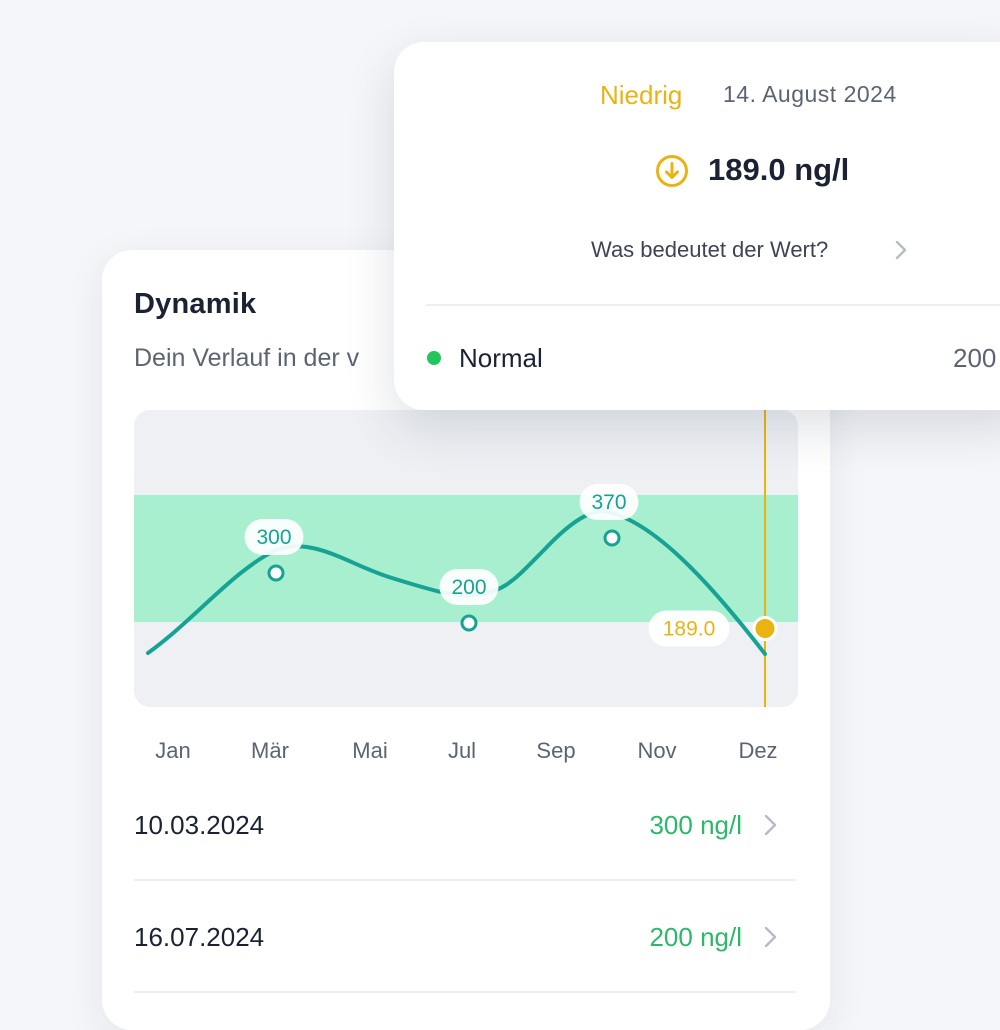 Image resolution: width=1000 pixels, height=1030 pixels. Describe the element at coordinates (710, 249) in the screenshot. I see `value-explanation-link: Was bedeutet der Wert?` at that location.